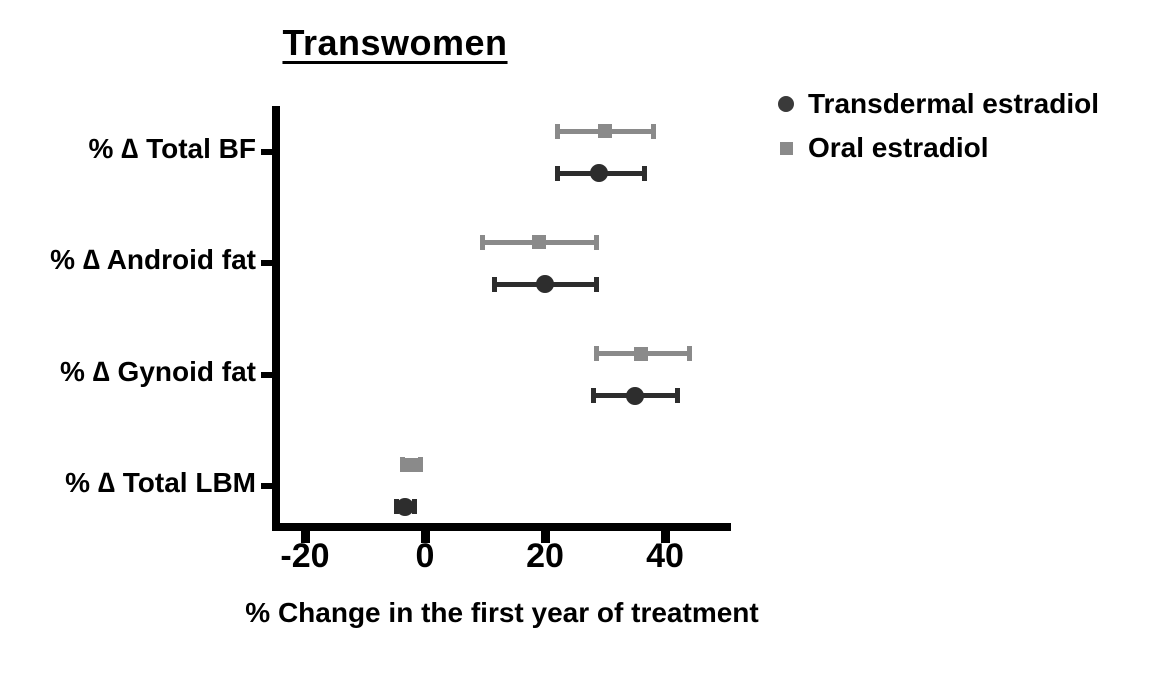  Describe the element at coordinates (898, 147) in the screenshot. I see `legend-label: Oral estradiol` at that location.